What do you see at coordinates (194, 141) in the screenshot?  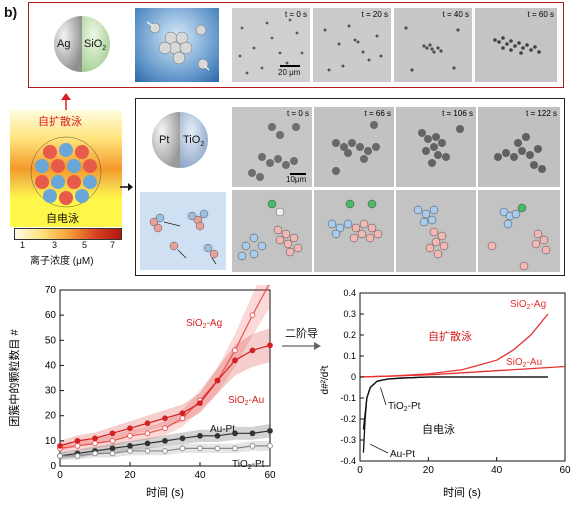 I see `janus-tio2-label: TiO2` at bounding box center [194, 141].